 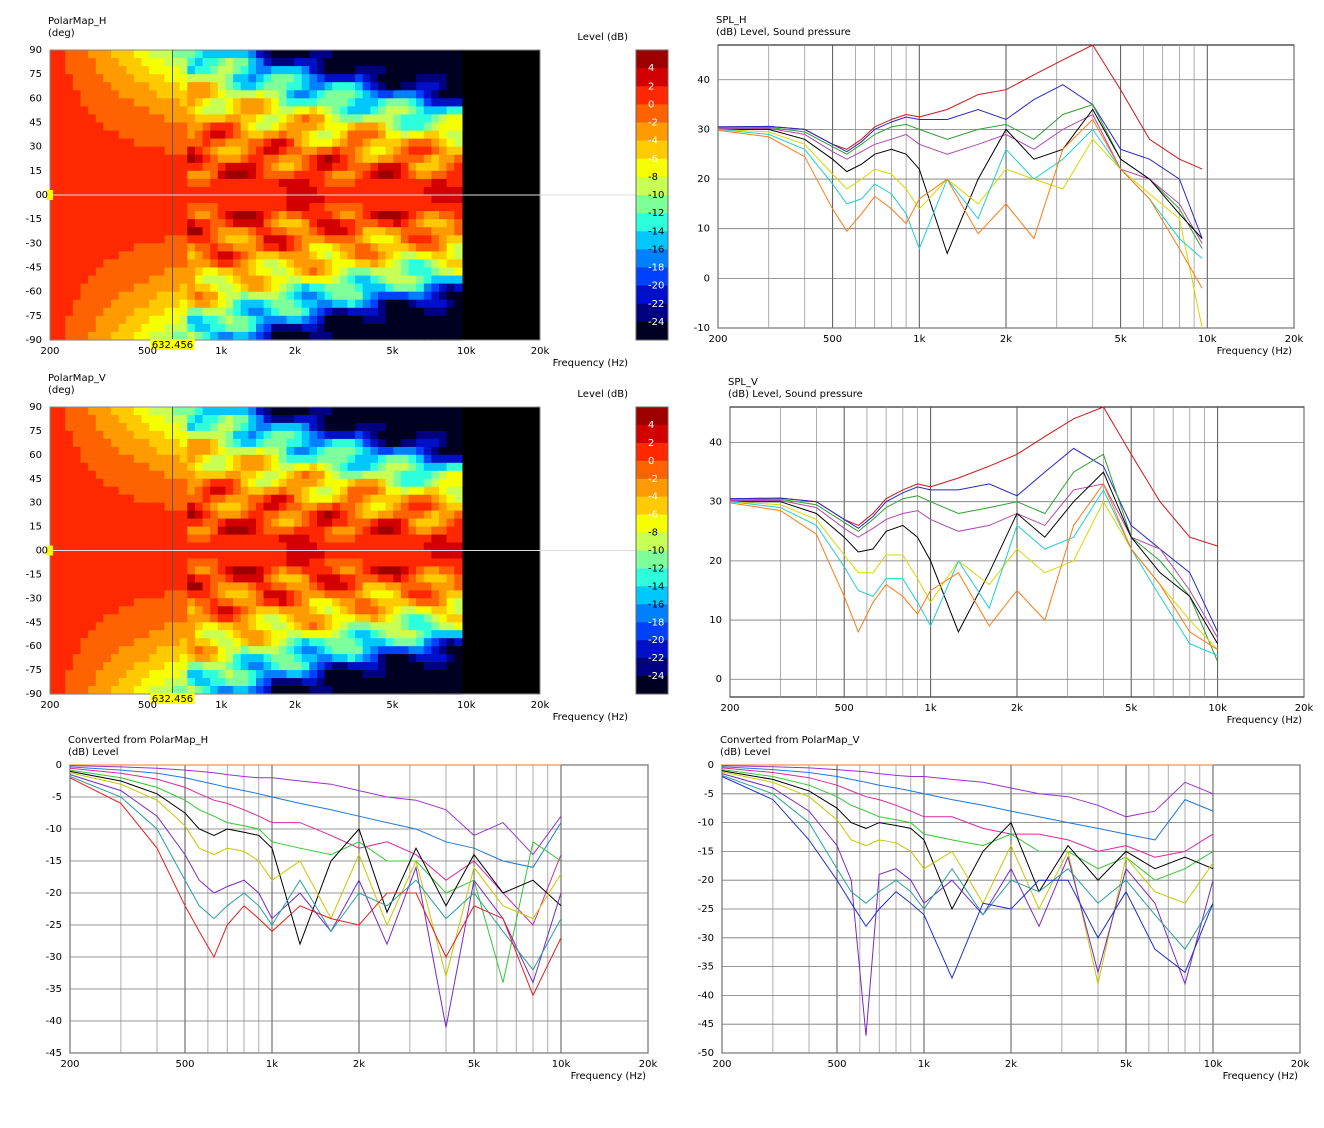 I want to click on y-tick-label: 45, so click(x=35, y=123).